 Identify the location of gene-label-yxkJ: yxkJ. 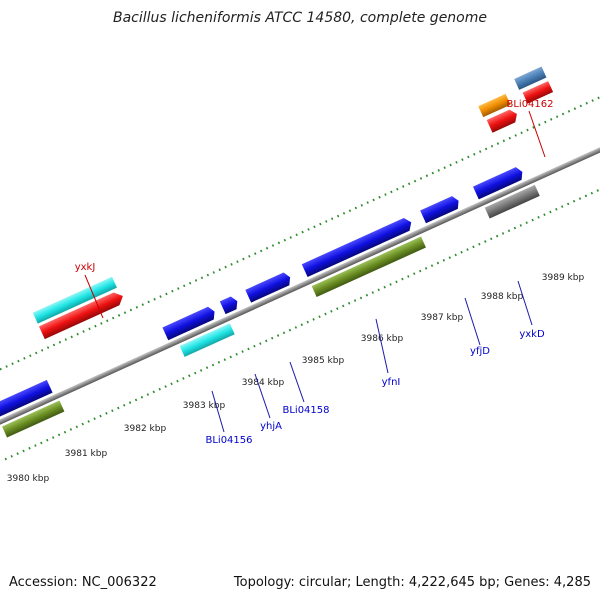
(85, 267).